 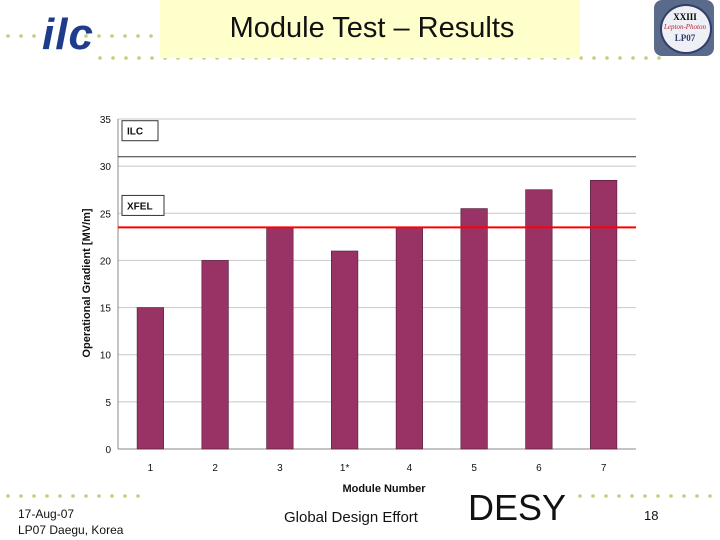 I want to click on lp07-logo-badge, so click(x=686, y=29).